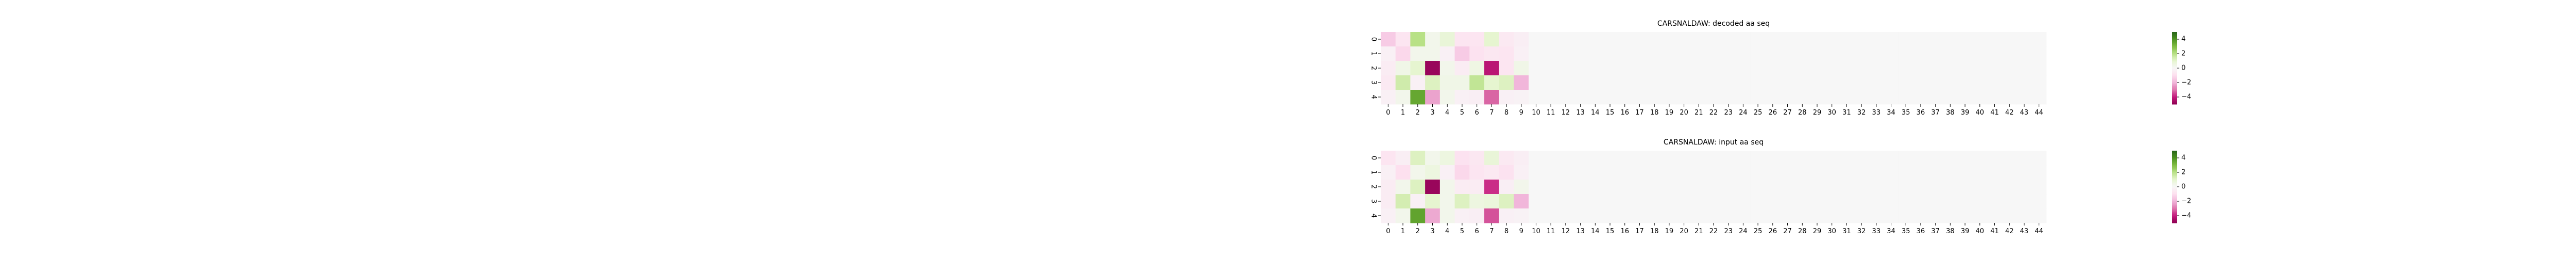 The image size is (2576, 258). I want to click on x-tick-label: 19, so click(1669, 113).